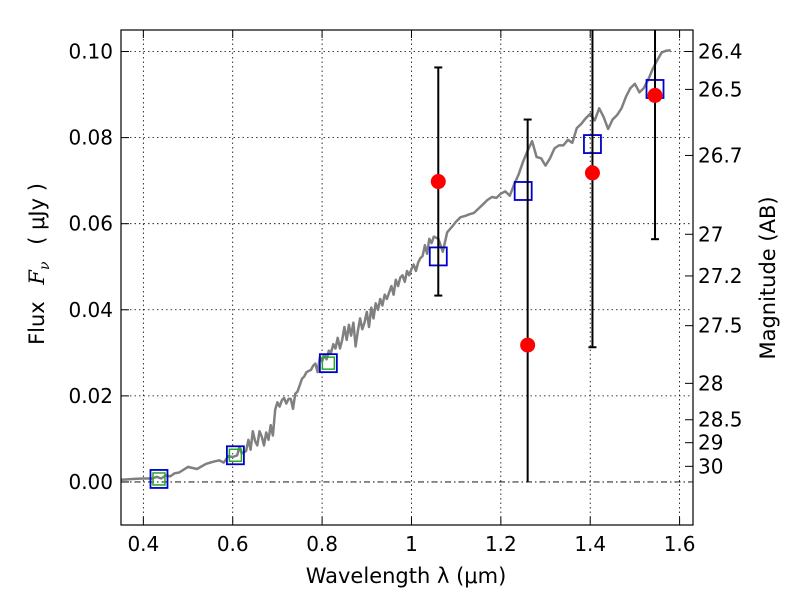 This screenshot has height=600, width=800. Describe the element at coordinates (37, 323) in the screenshot. I see `y-axis-label-prefix: Flux` at that location.